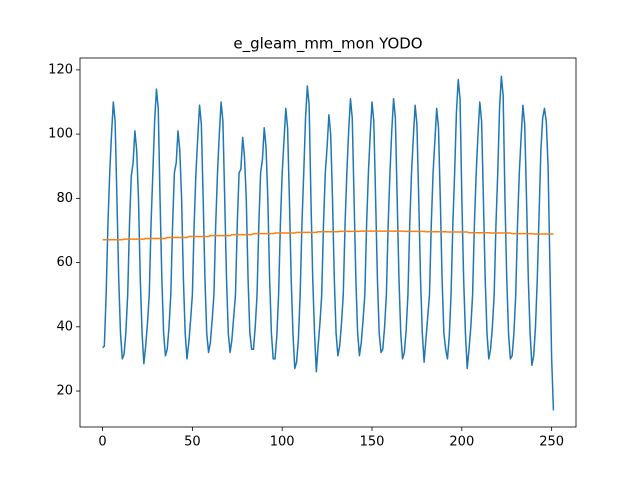 This screenshot has width=640, height=480. Describe the element at coordinates (551, 442) in the screenshot. I see `x-tick-label: 250` at that location.